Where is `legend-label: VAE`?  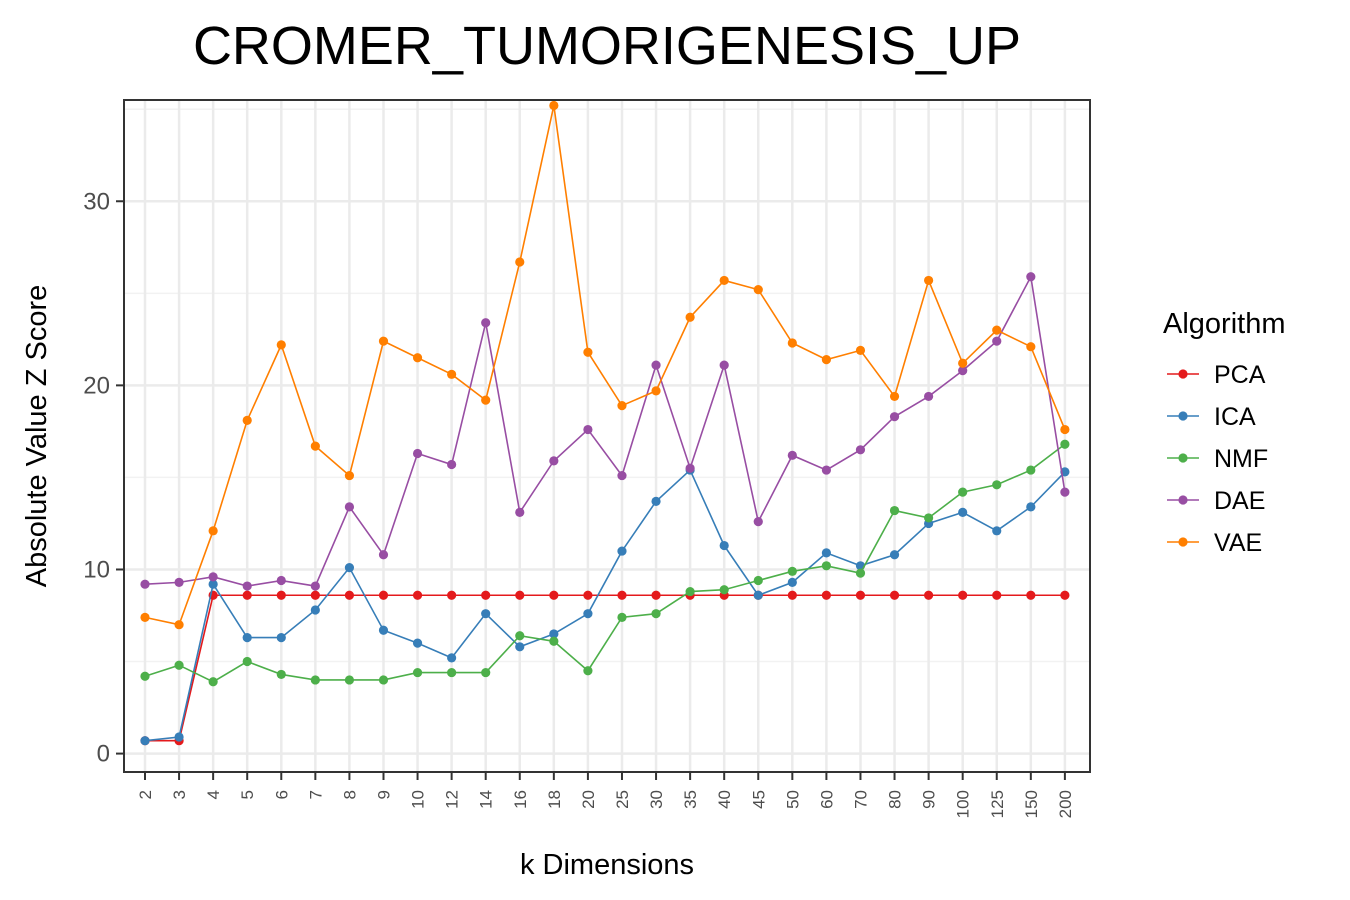
legend-label: VAE is located at coordinates (1238, 543).